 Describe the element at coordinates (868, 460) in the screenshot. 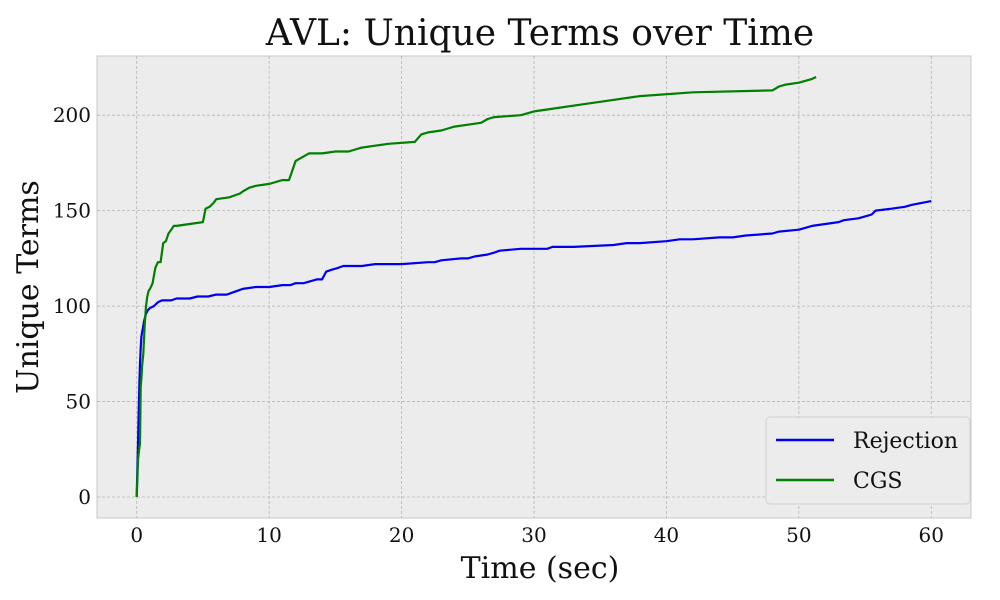

I see `legend: Rejection CGS` at that location.